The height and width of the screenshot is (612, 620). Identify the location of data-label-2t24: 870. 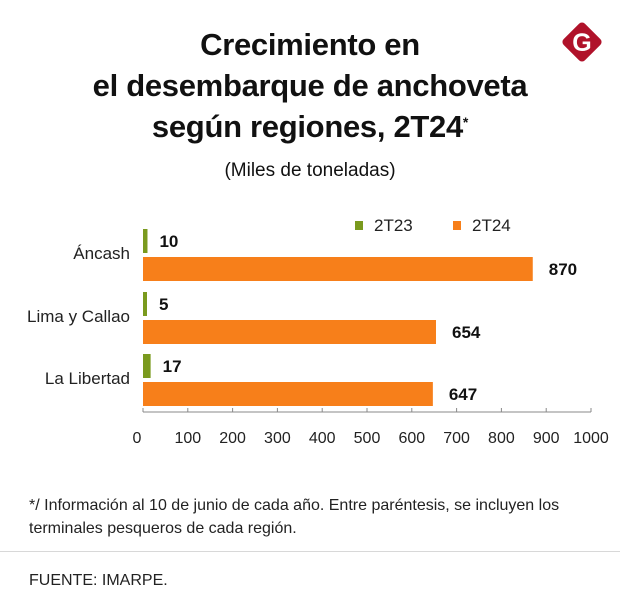
(563, 269).